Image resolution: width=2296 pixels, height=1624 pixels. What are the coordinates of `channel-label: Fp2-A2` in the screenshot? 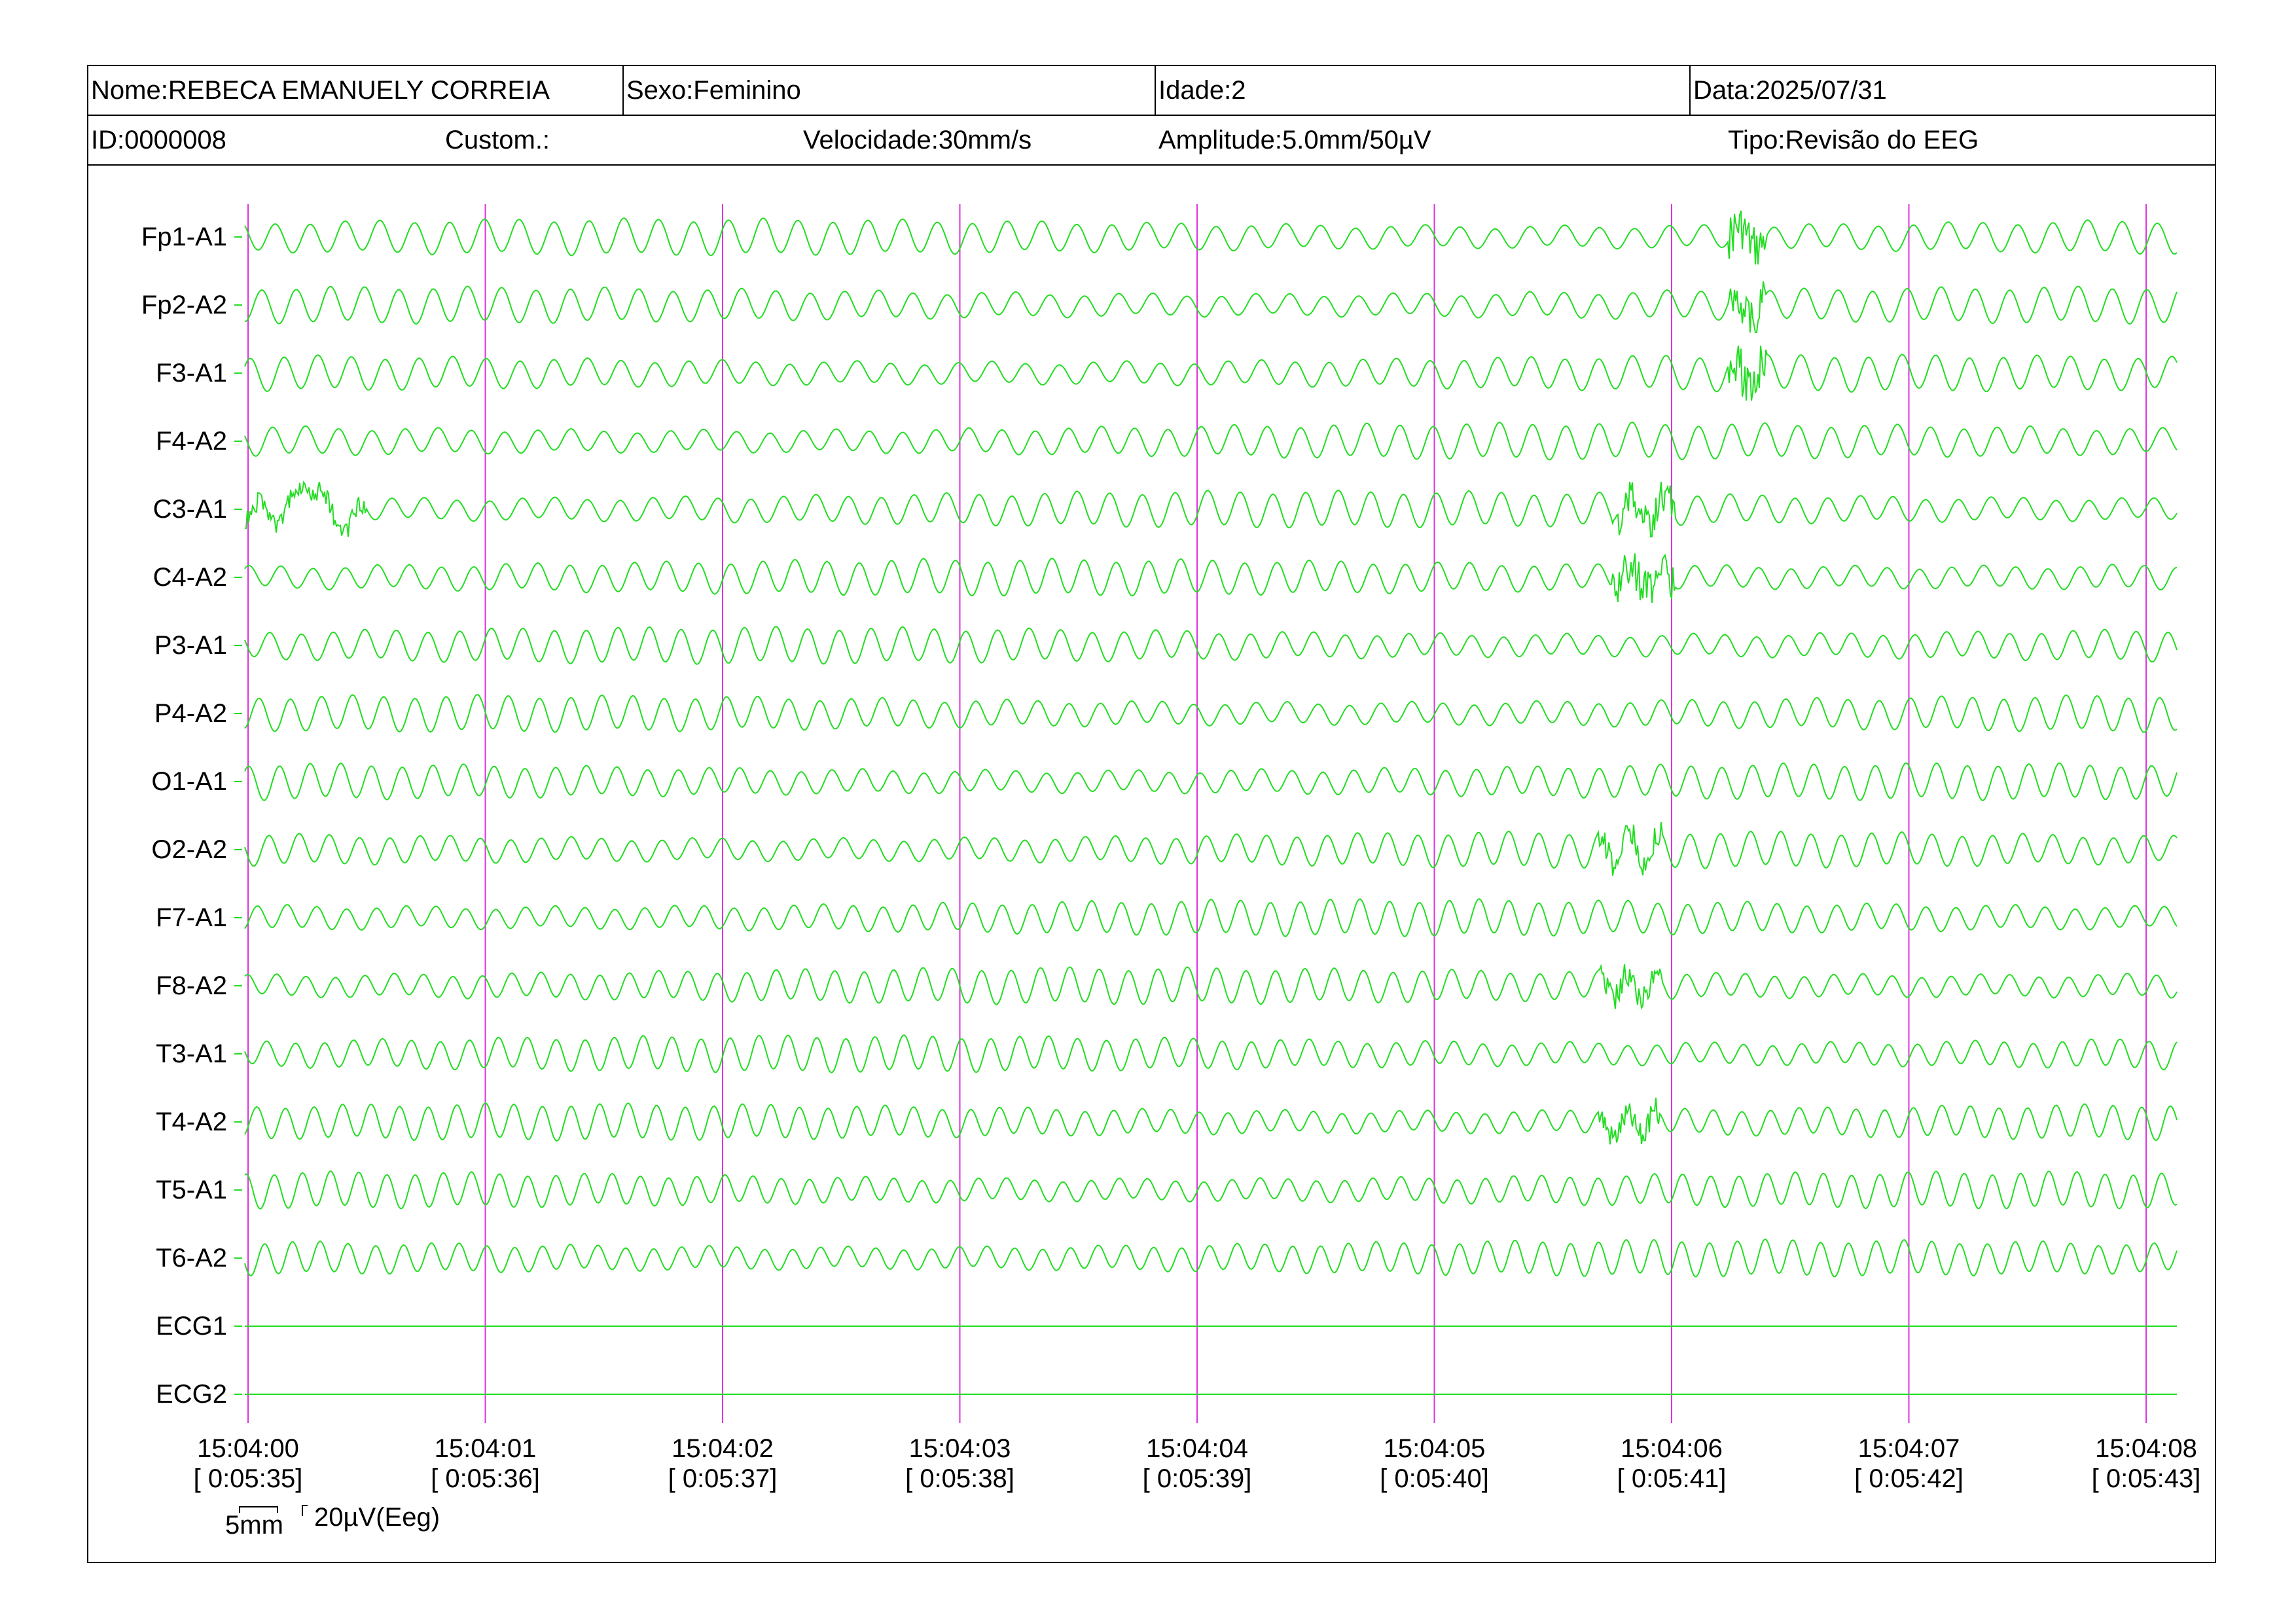 It's located at (184, 305).